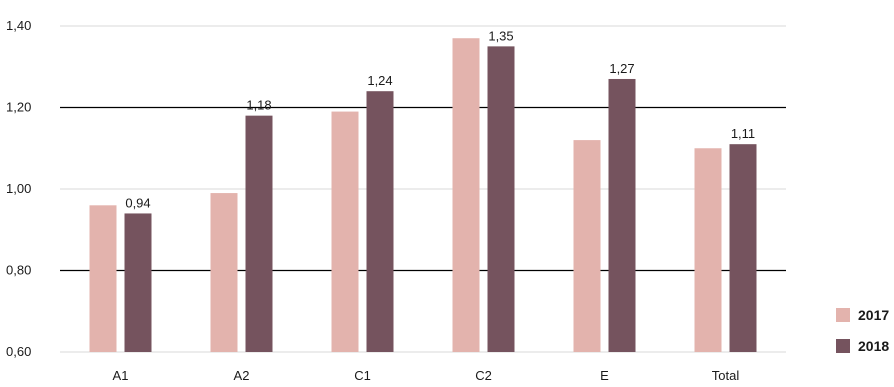  Describe the element at coordinates (379, 80) in the screenshot. I see `data-label-2018-C1: 1,24` at that location.